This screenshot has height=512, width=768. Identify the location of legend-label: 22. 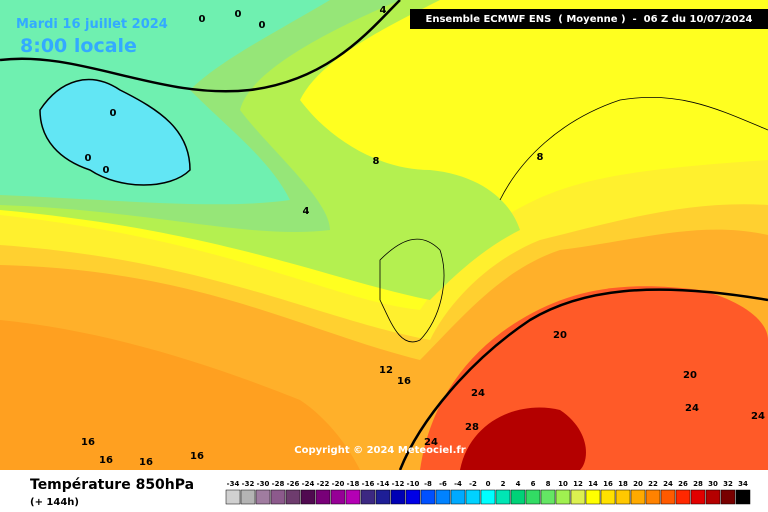
(653, 484).